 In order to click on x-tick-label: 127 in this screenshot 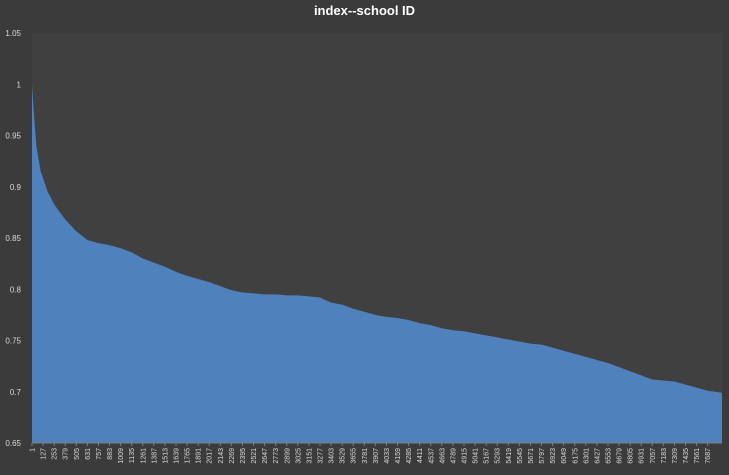, I will do `click(44, 454)`.